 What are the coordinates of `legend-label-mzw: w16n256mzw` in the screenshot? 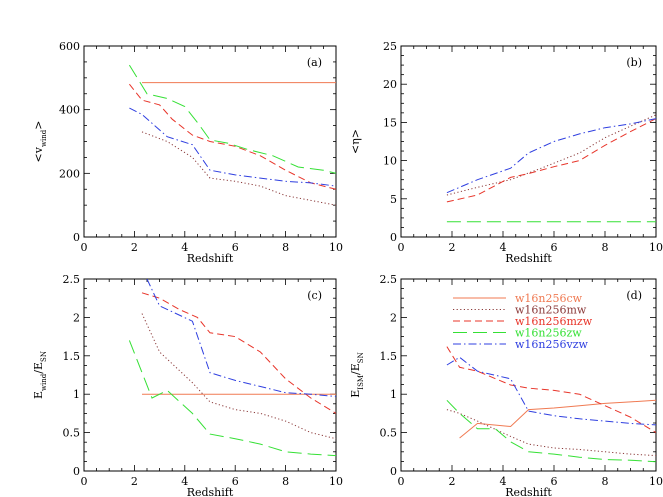 It's located at (554, 321).